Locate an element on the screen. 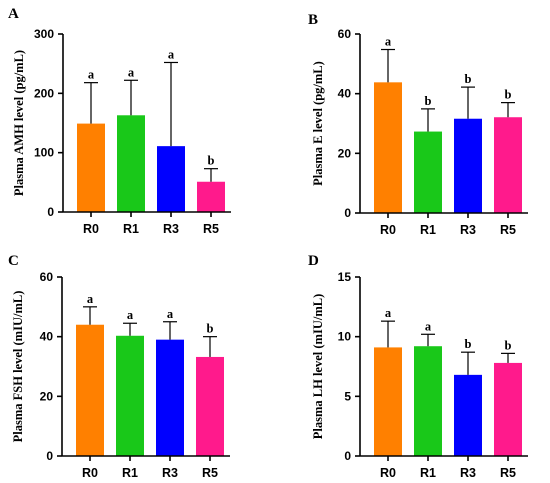 Image resolution: width=550 pixels, height=483 pixels. y-tick-label: 300 is located at coordinates (44, 34).